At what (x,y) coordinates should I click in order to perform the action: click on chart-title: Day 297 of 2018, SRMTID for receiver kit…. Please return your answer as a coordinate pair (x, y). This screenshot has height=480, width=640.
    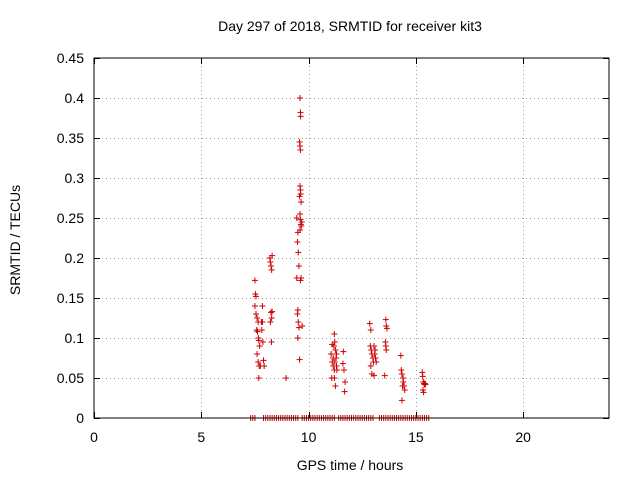
    Looking at the image, I should click on (350, 26).